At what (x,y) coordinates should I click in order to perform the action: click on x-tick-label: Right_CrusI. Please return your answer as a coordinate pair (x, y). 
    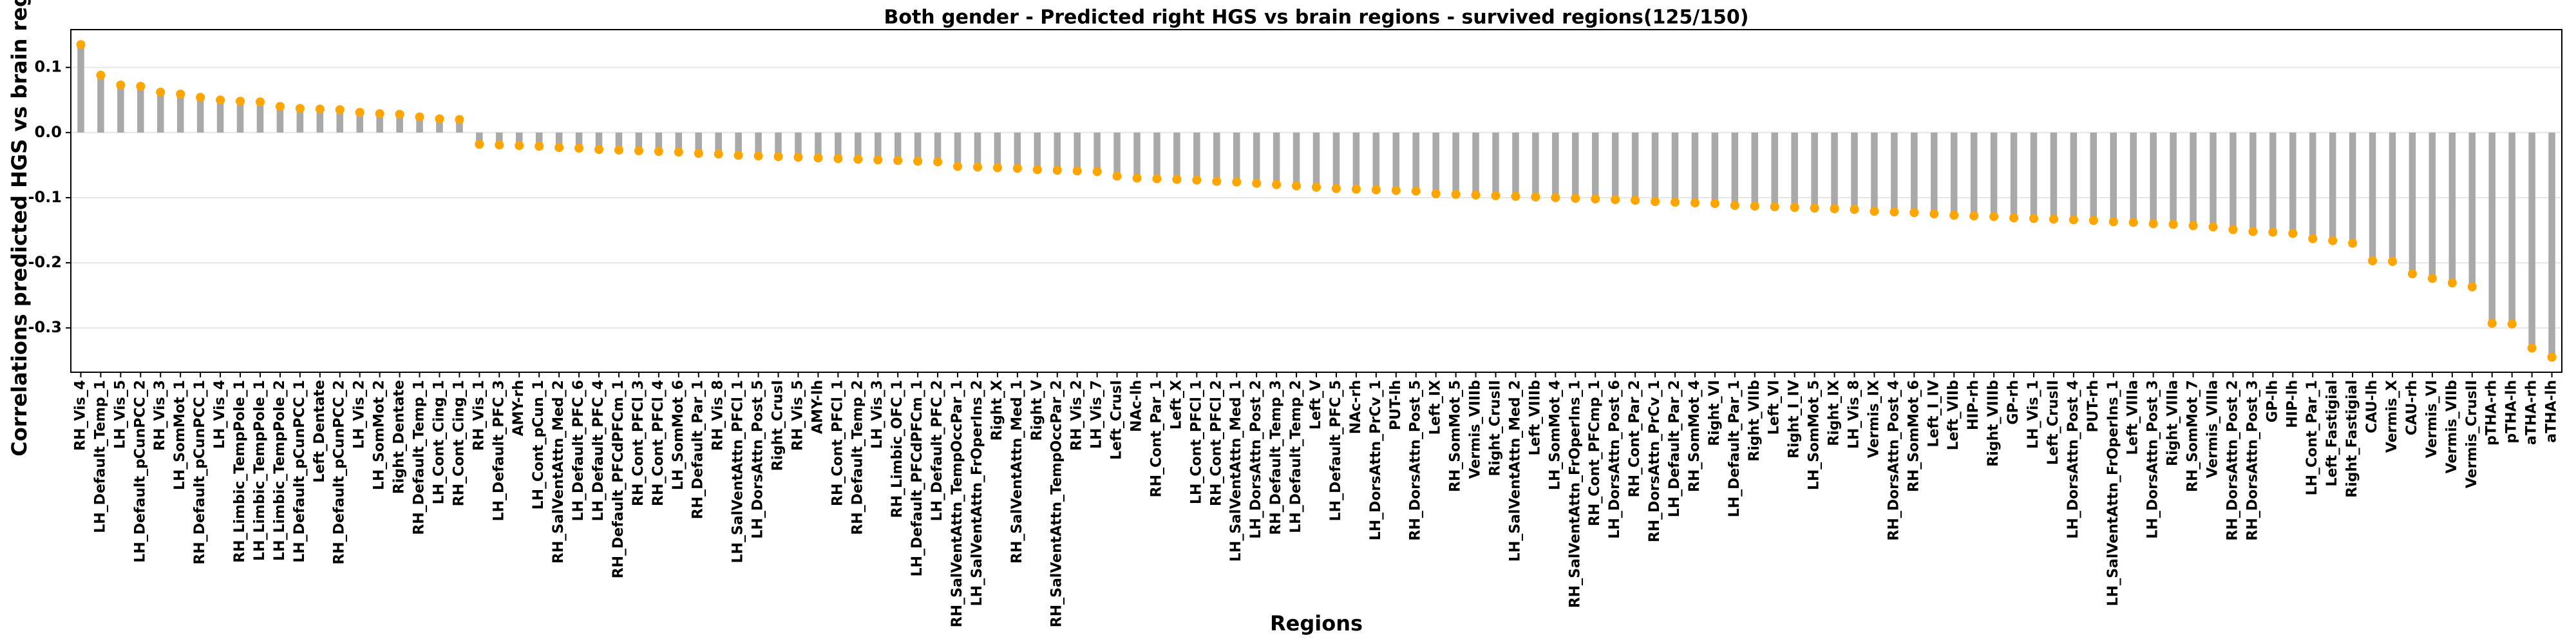
    Looking at the image, I should click on (778, 426).